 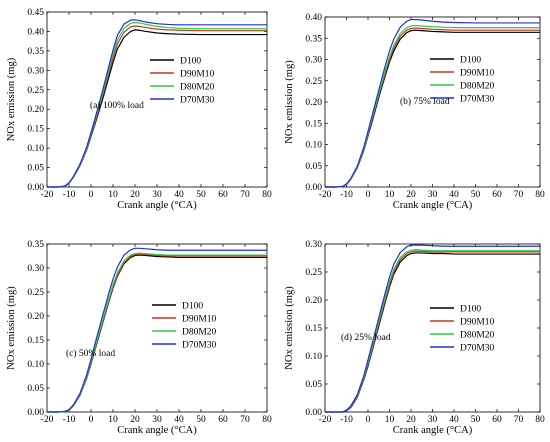 I want to click on series-line-d70m30, so click(x=432, y=328).